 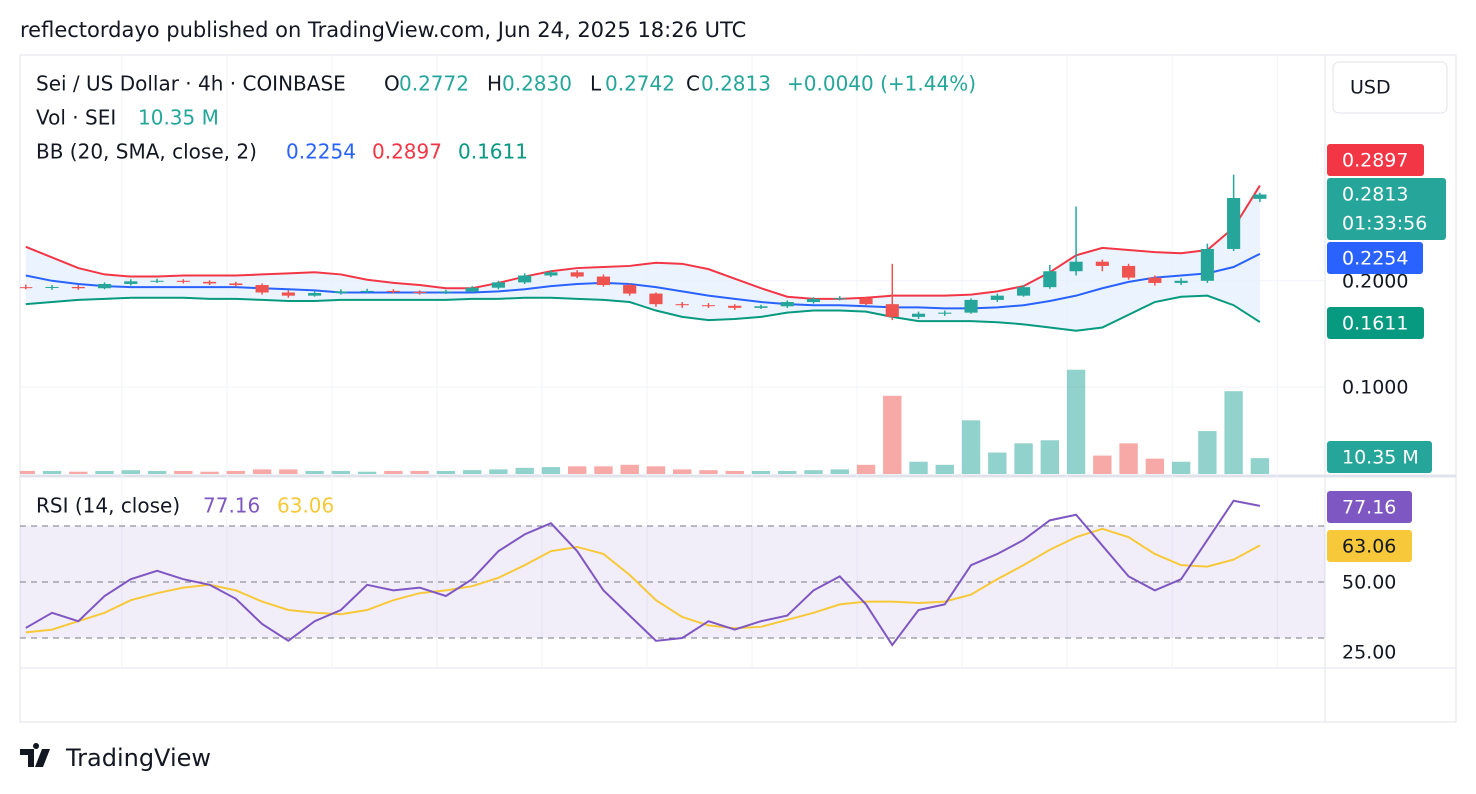 I want to click on volume-legend: Vol · SEI, so click(x=76, y=118).